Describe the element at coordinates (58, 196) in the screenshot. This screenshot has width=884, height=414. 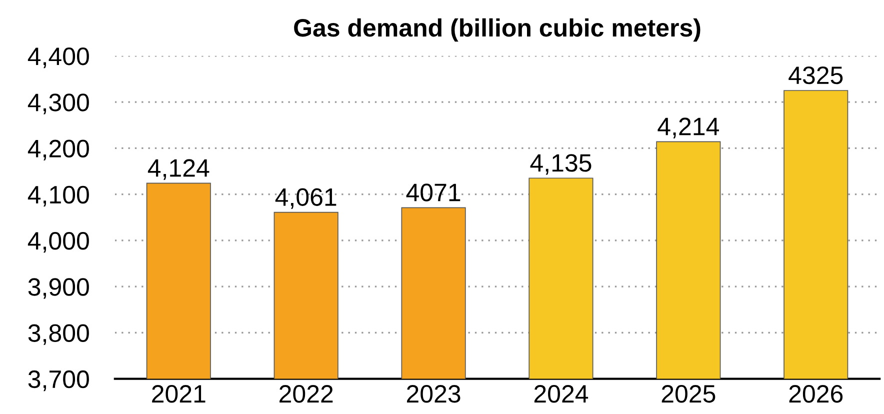
I see `y-tick-label: 4,100` at that location.